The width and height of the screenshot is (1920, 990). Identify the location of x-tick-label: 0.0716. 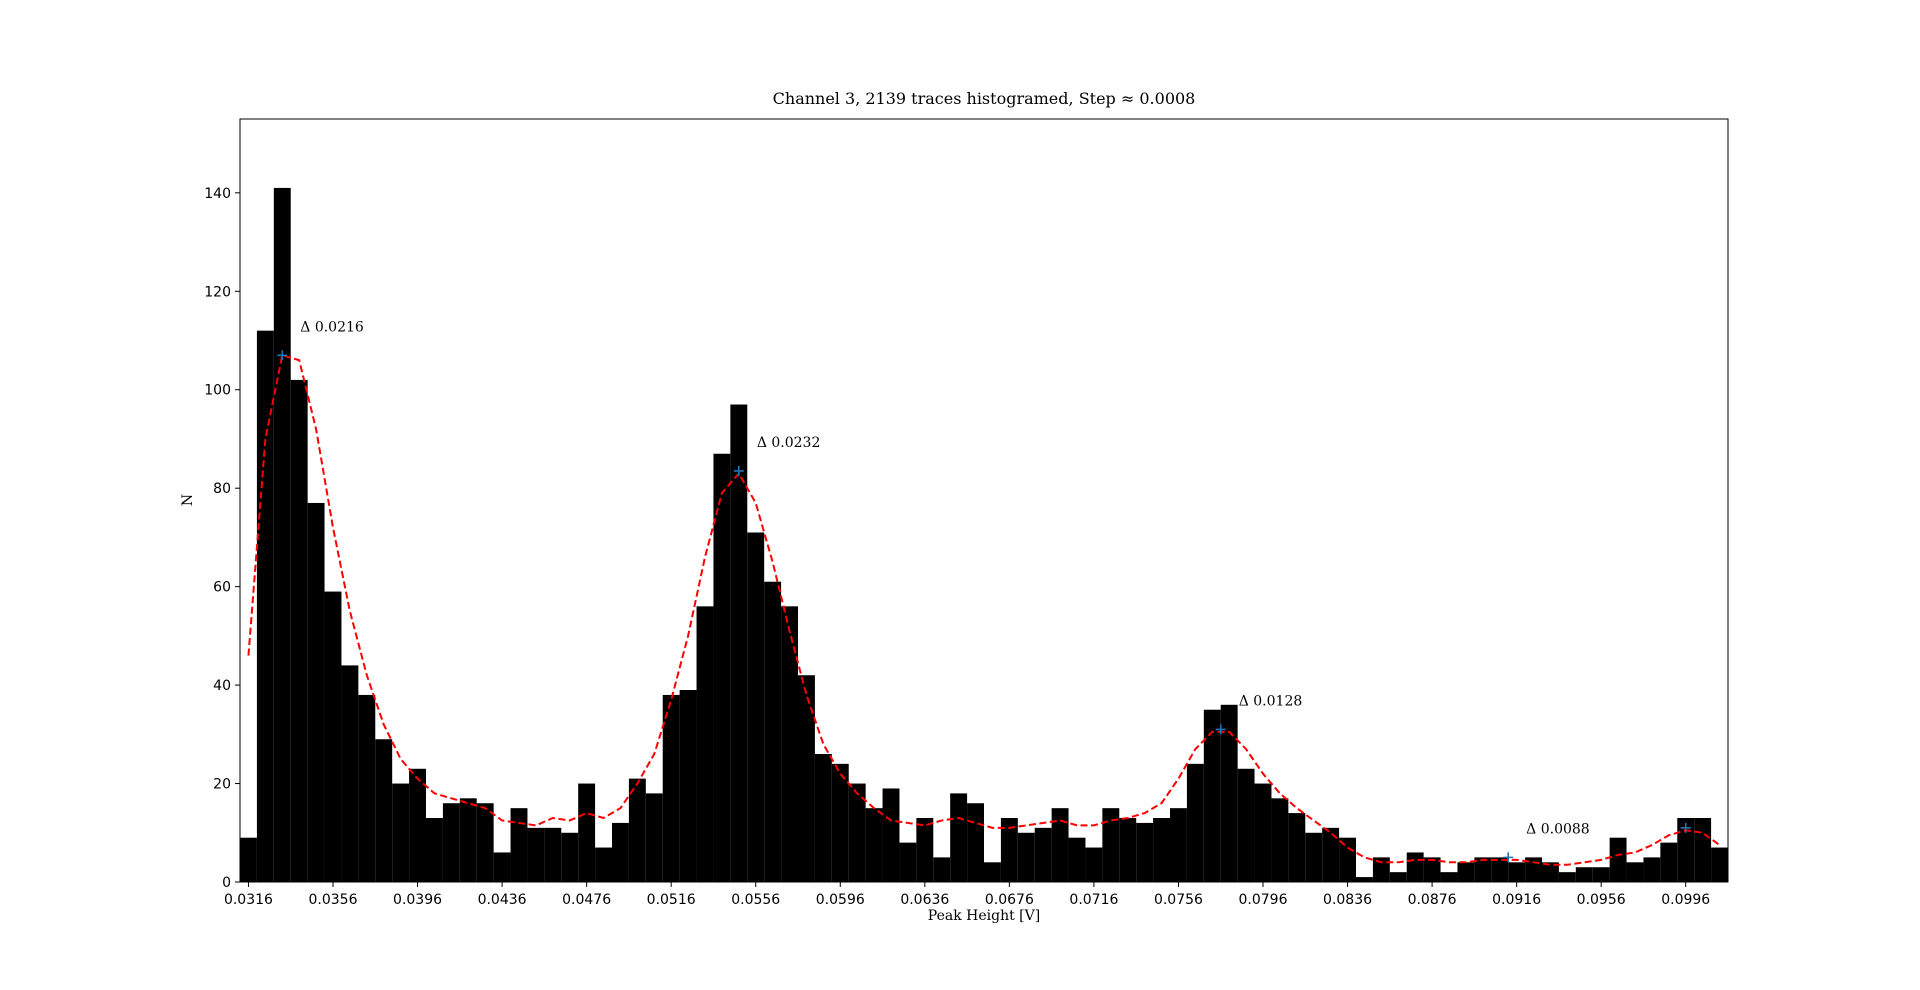
(1093, 900).